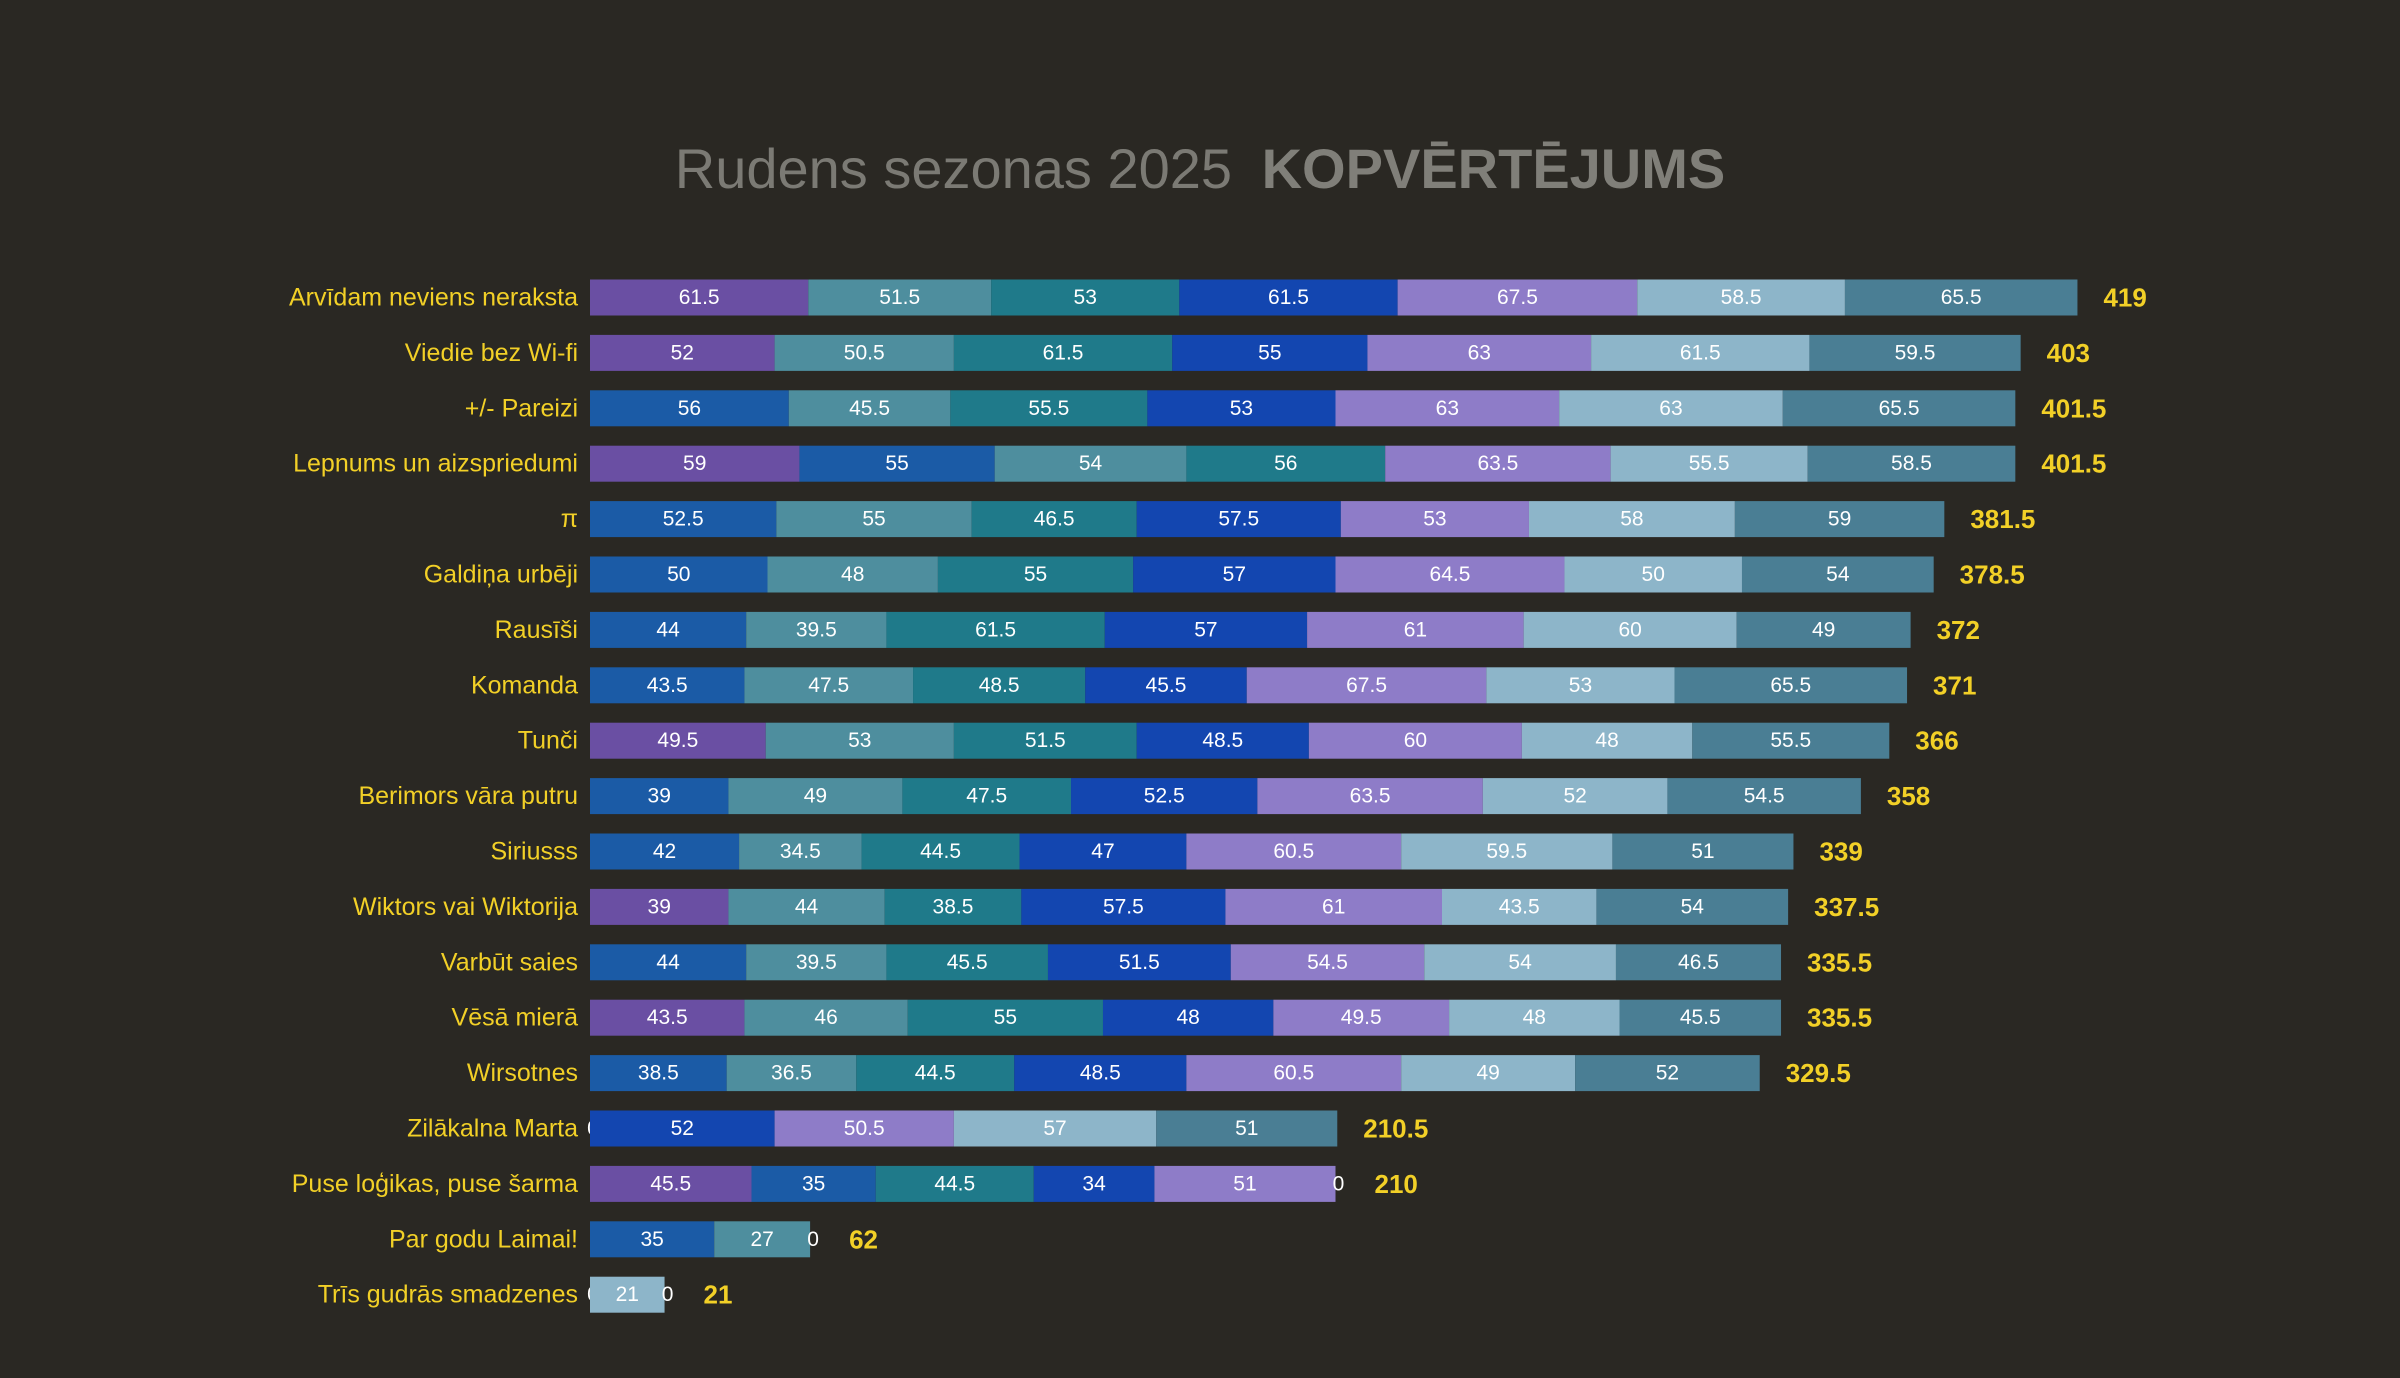  I want to click on segment-label: 57, so click(1234, 574).